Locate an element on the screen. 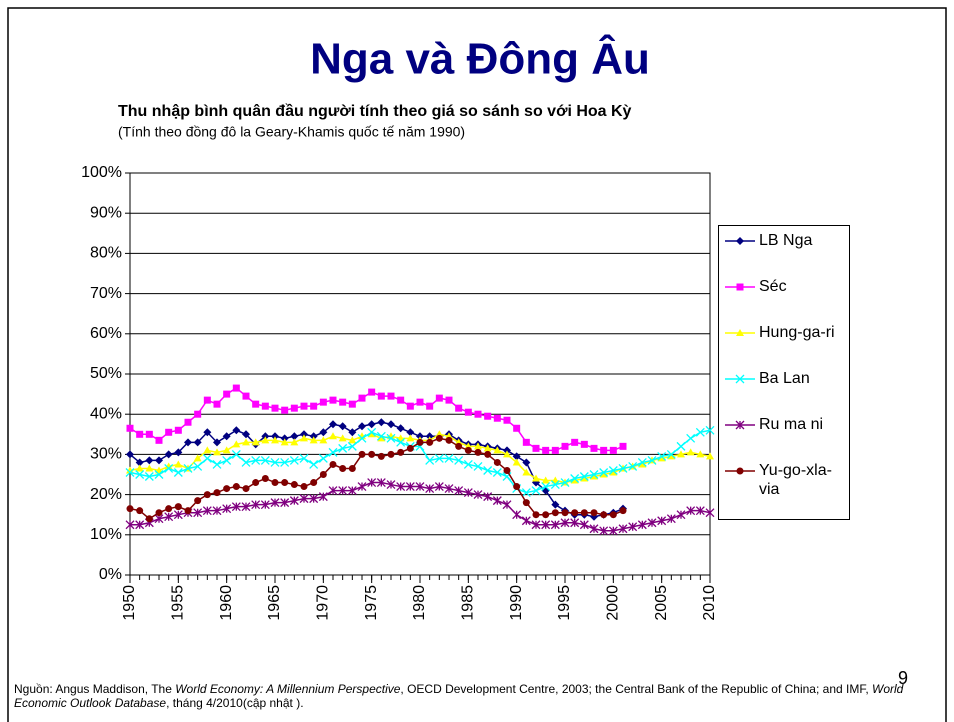  legend-swatch is located at coordinates (740, 241).